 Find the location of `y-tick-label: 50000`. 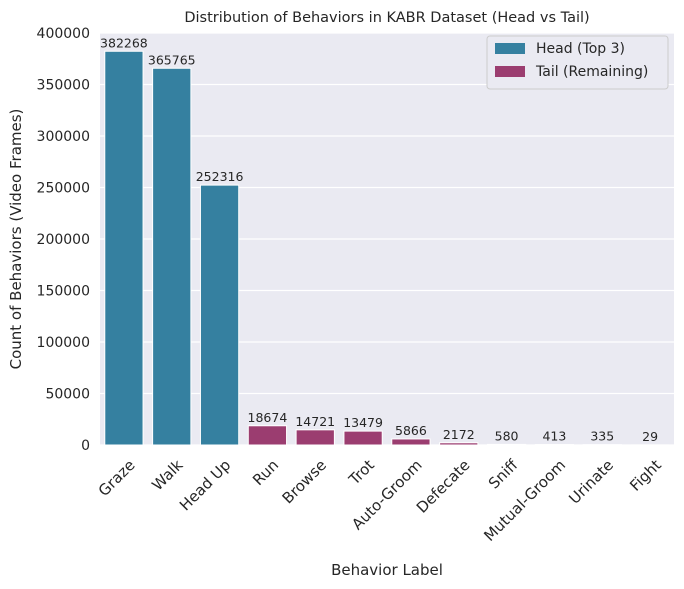

y-tick-label: 50000 is located at coordinates (67, 395).